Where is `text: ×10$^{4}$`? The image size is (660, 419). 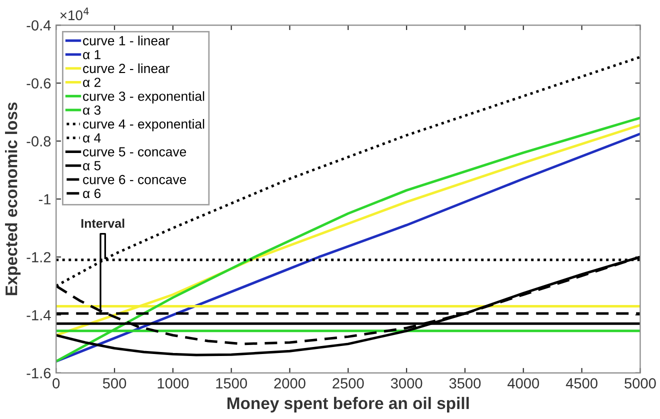
text: ×10$^{4}$ is located at coordinates (74, 14).